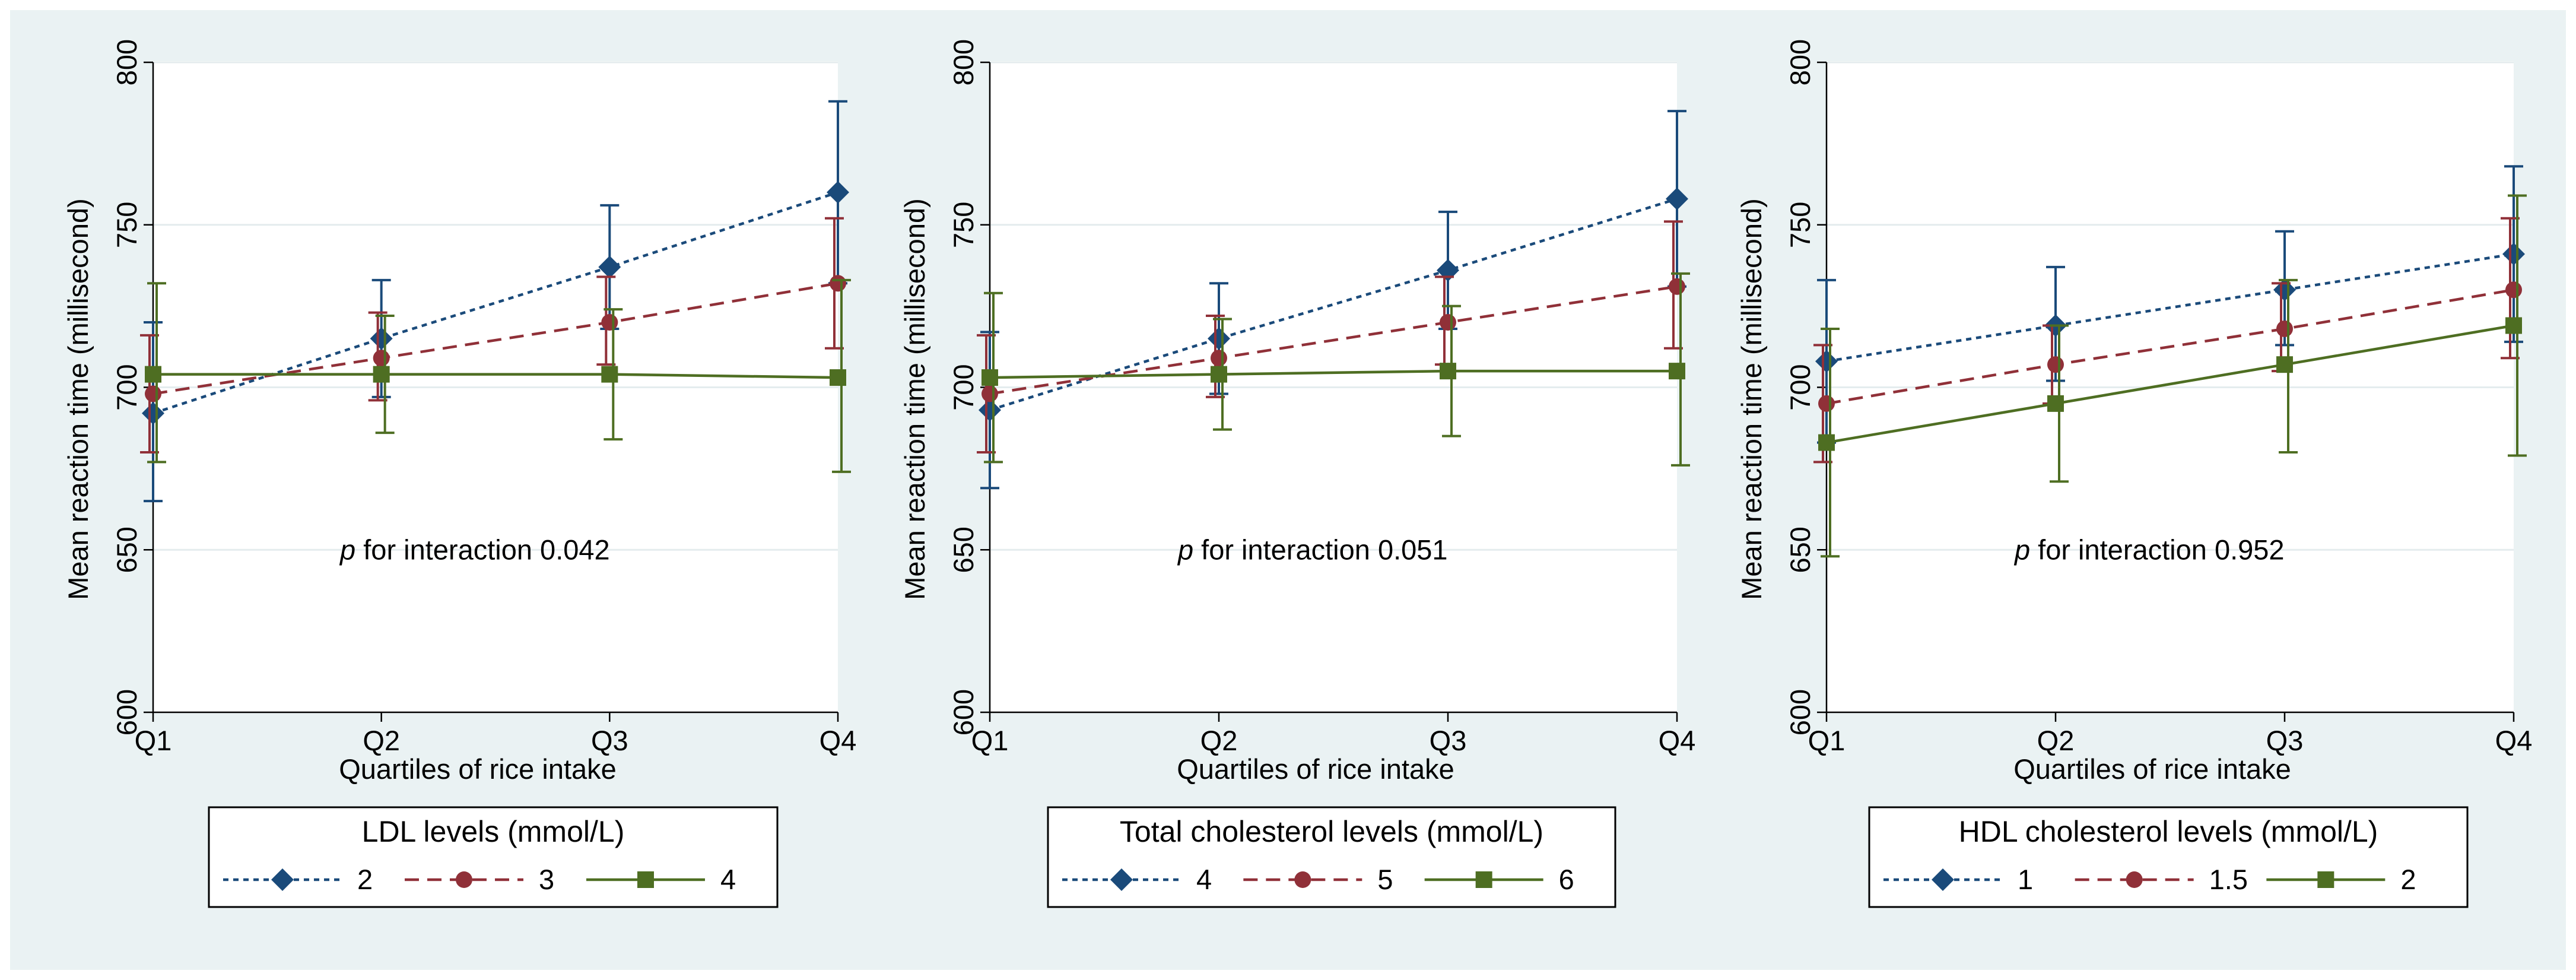 Image resolution: width=2576 pixels, height=980 pixels. I want to click on interaction-annotation: p for interaction 0.952, so click(2149, 549).